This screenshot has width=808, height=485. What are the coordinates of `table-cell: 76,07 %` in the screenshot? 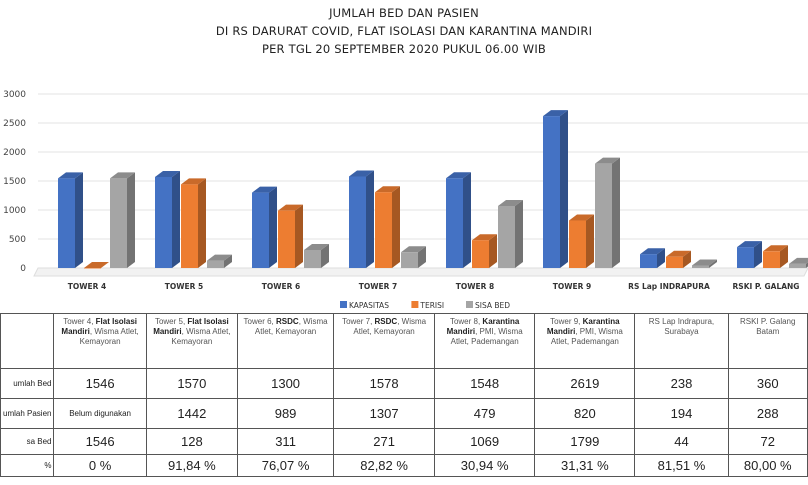 It's located at (286, 465).